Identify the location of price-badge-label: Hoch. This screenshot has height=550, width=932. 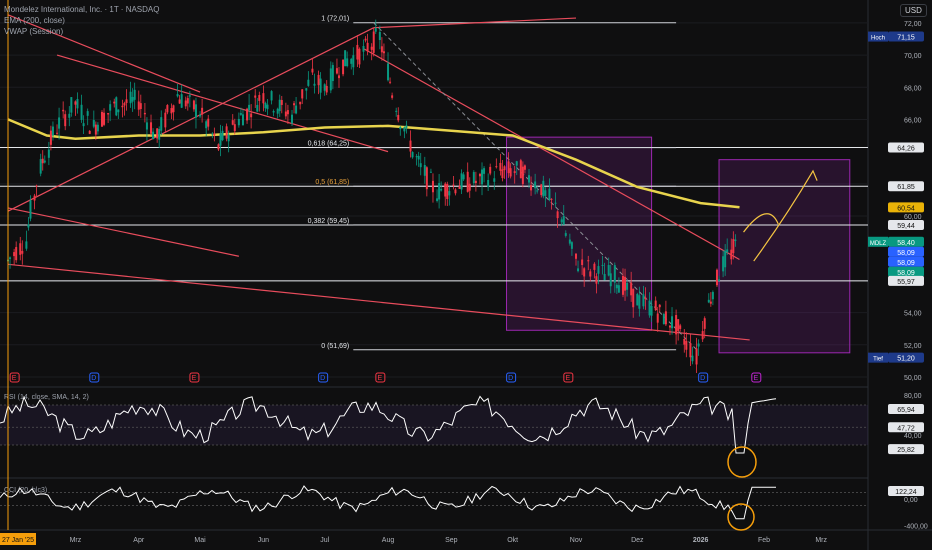
(878, 39).